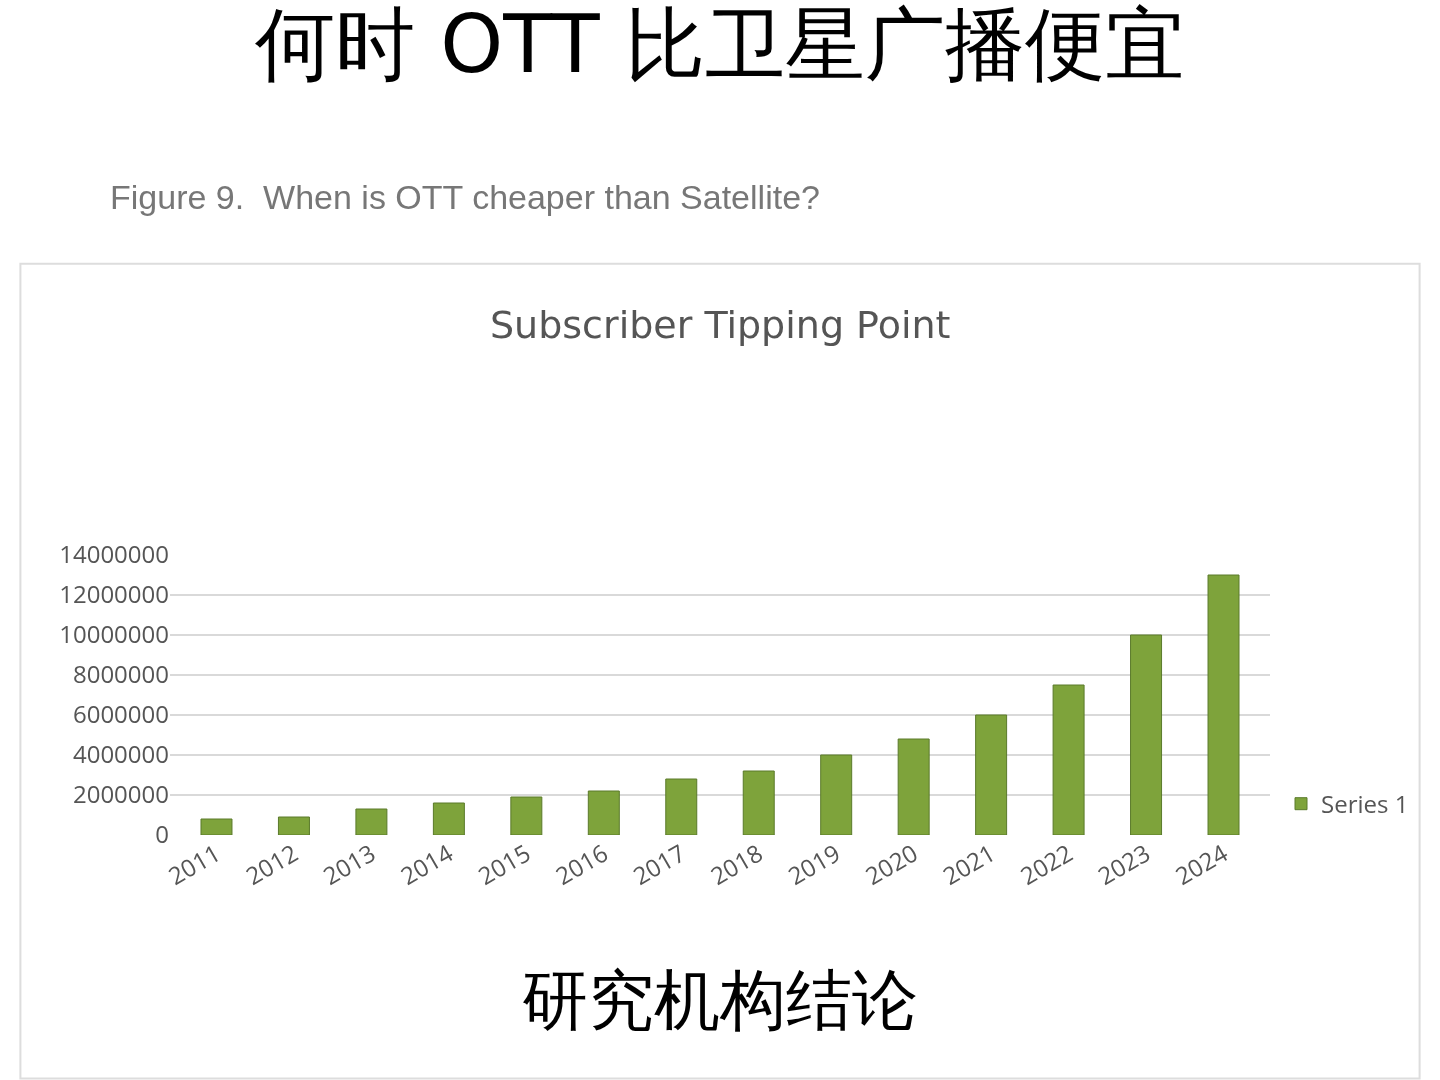 Image resolution: width=1440 pixels, height=1080 pixels. I want to click on x-tick-label: 2024, so click(1201, 863).